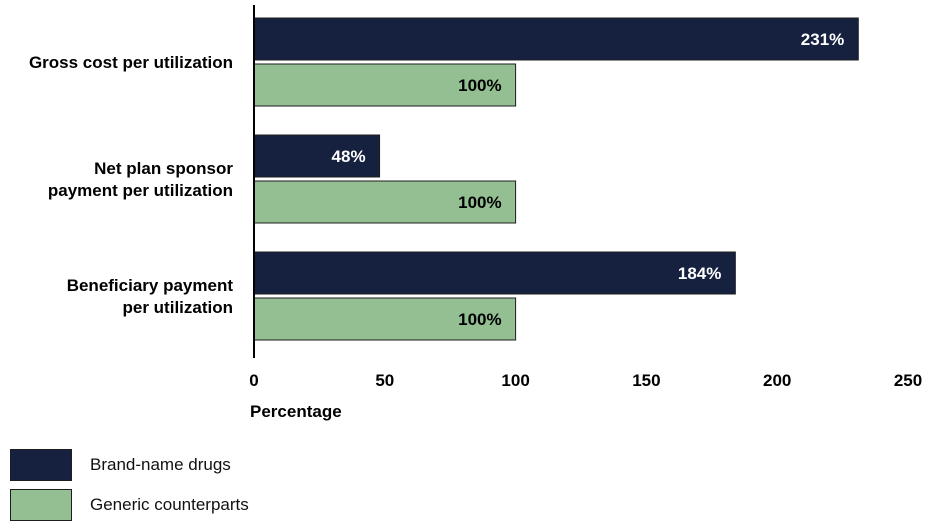 This screenshot has width=936, height=528. Describe the element at coordinates (349, 156) in the screenshot. I see `bar-value-label: 48%` at that location.